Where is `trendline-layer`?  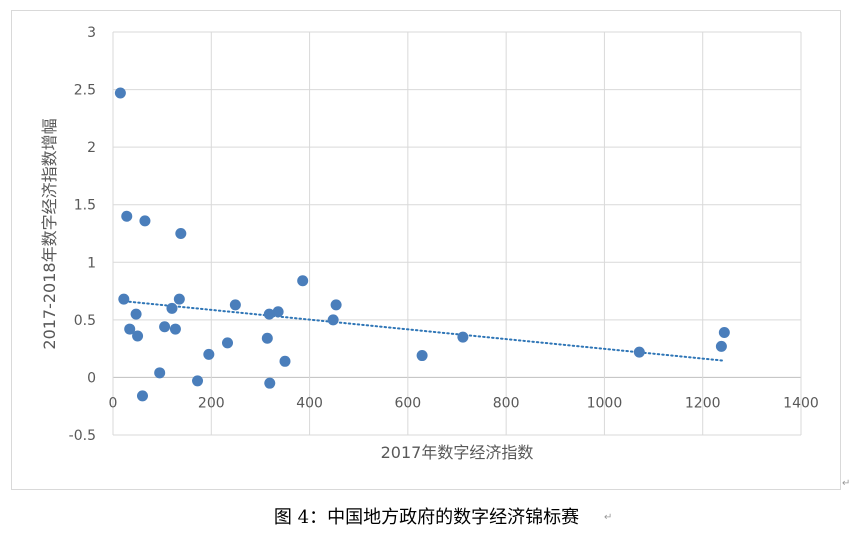 trendline-layer is located at coordinates (422, 330).